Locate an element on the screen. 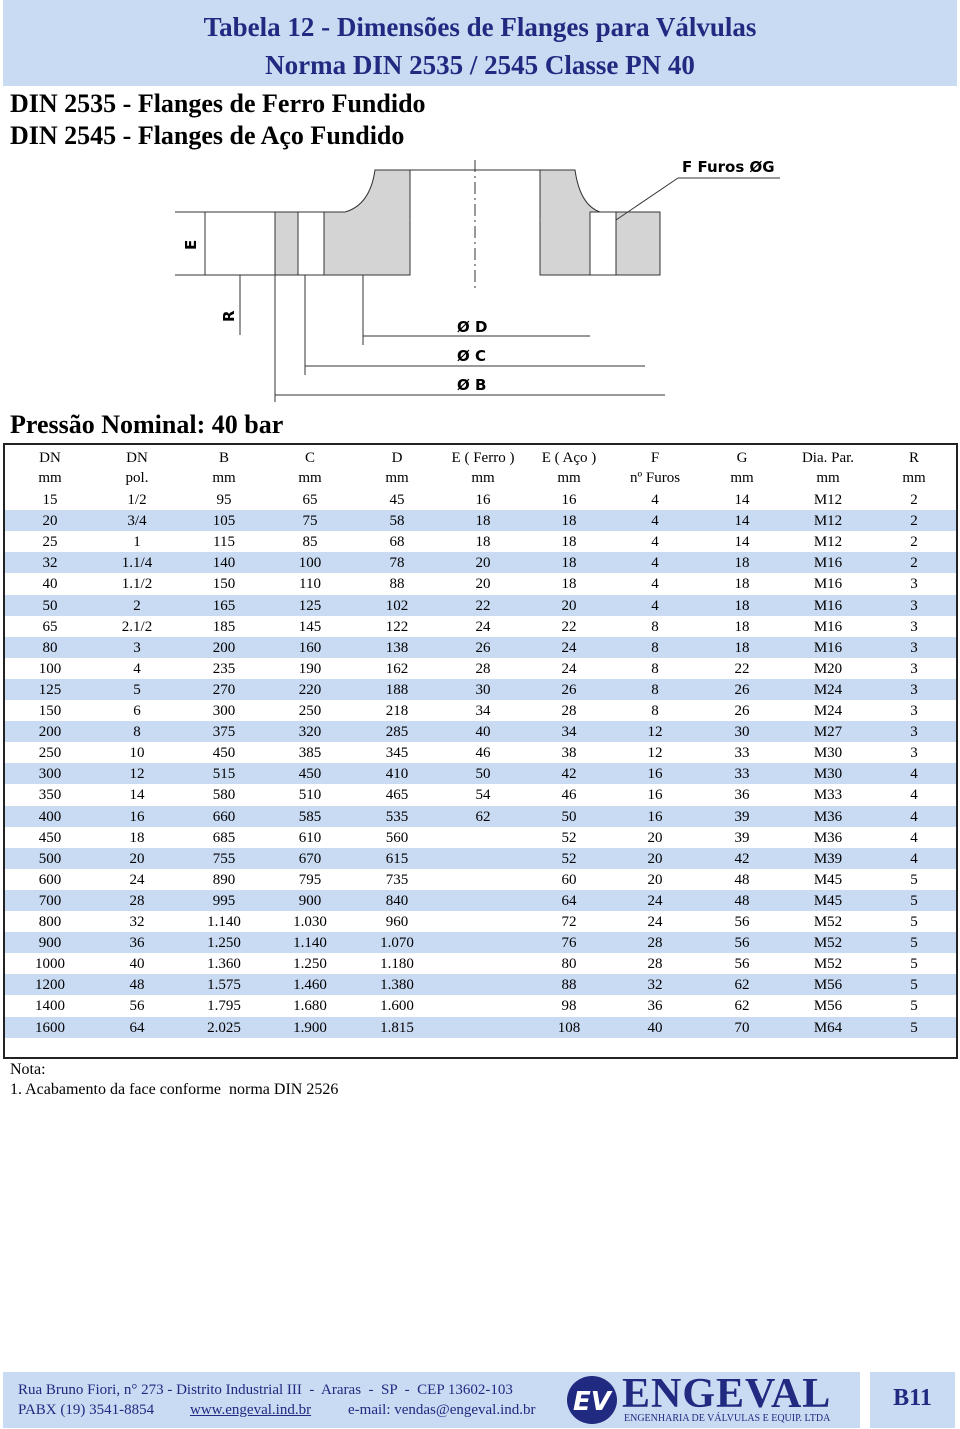  table-cell: 162 is located at coordinates (397, 668).